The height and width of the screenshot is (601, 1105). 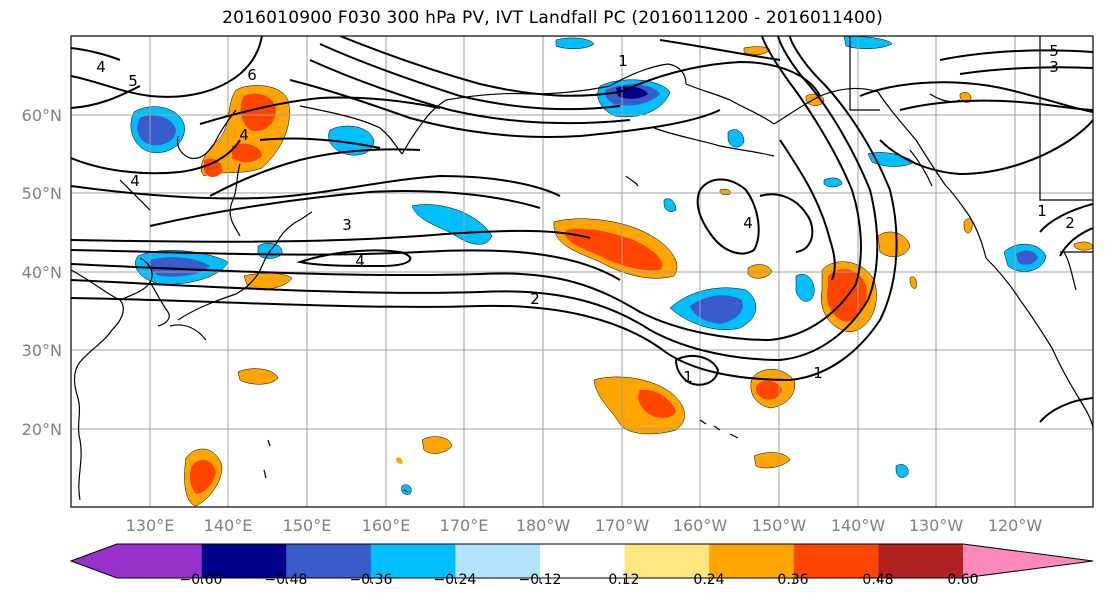 What do you see at coordinates (779, 525) in the screenshot?
I see `lon-label: 150°W` at bounding box center [779, 525].